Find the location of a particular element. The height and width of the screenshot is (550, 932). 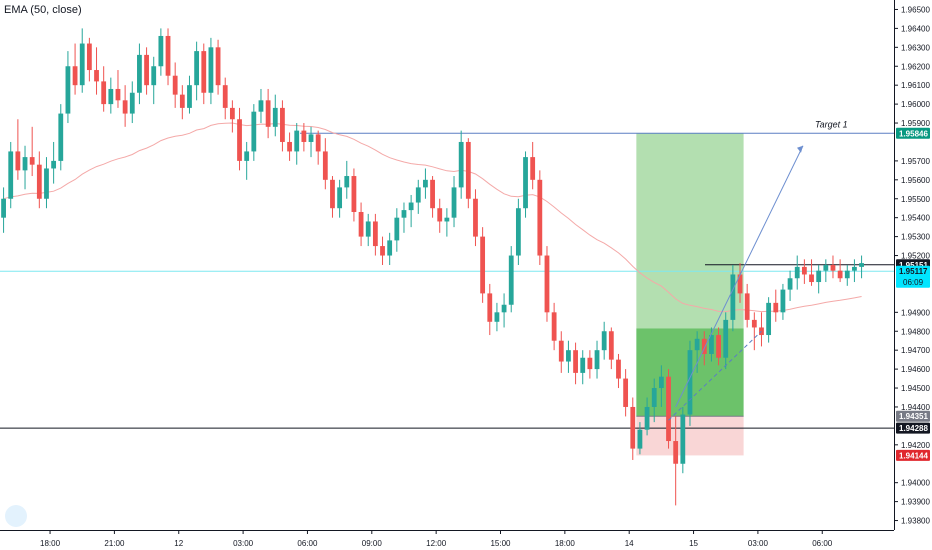

trend-dashed-line is located at coordinates (715, 375).